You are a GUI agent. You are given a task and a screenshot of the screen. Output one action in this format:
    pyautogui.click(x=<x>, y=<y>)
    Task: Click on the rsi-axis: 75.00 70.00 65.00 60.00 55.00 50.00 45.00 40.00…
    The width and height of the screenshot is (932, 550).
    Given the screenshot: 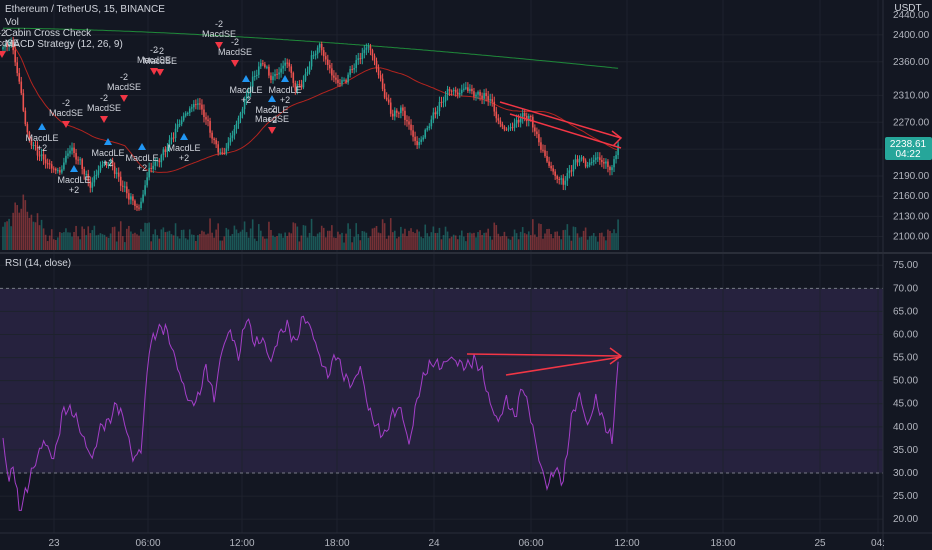 What is the action you would take?
    pyautogui.click(x=905, y=392)
    